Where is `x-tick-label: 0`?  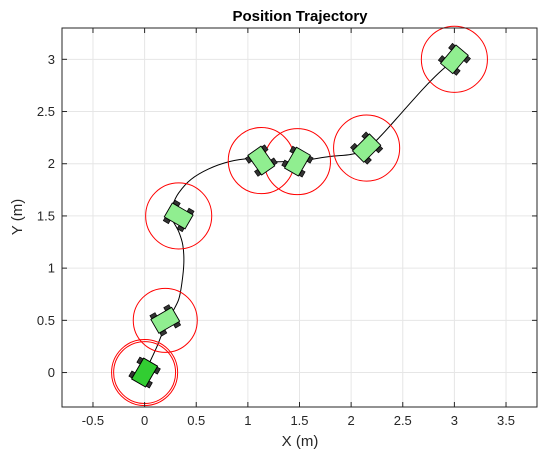 x-tick-label: 0 is located at coordinates (144, 420).